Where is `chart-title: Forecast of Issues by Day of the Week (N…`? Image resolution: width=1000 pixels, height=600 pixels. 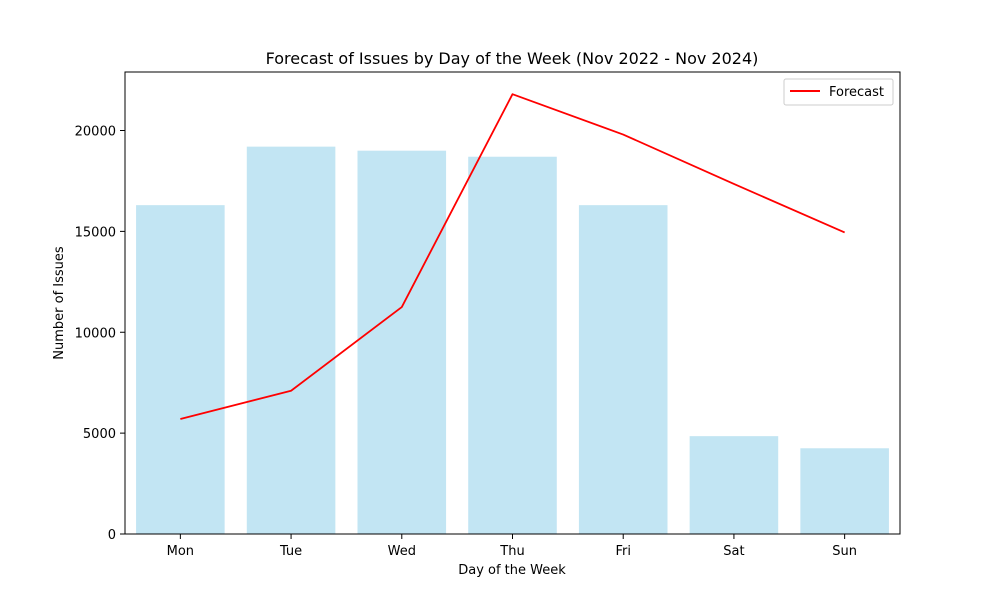
chart-title: Forecast of Issues by Day of the Week (N… is located at coordinates (512, 58).